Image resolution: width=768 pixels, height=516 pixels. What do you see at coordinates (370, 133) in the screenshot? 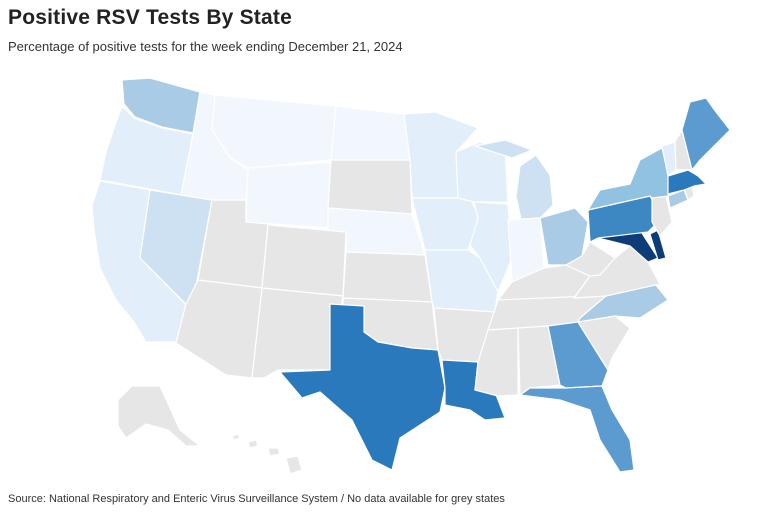
I see `state-ND: North Dakota` at bounding box center [370, 133].